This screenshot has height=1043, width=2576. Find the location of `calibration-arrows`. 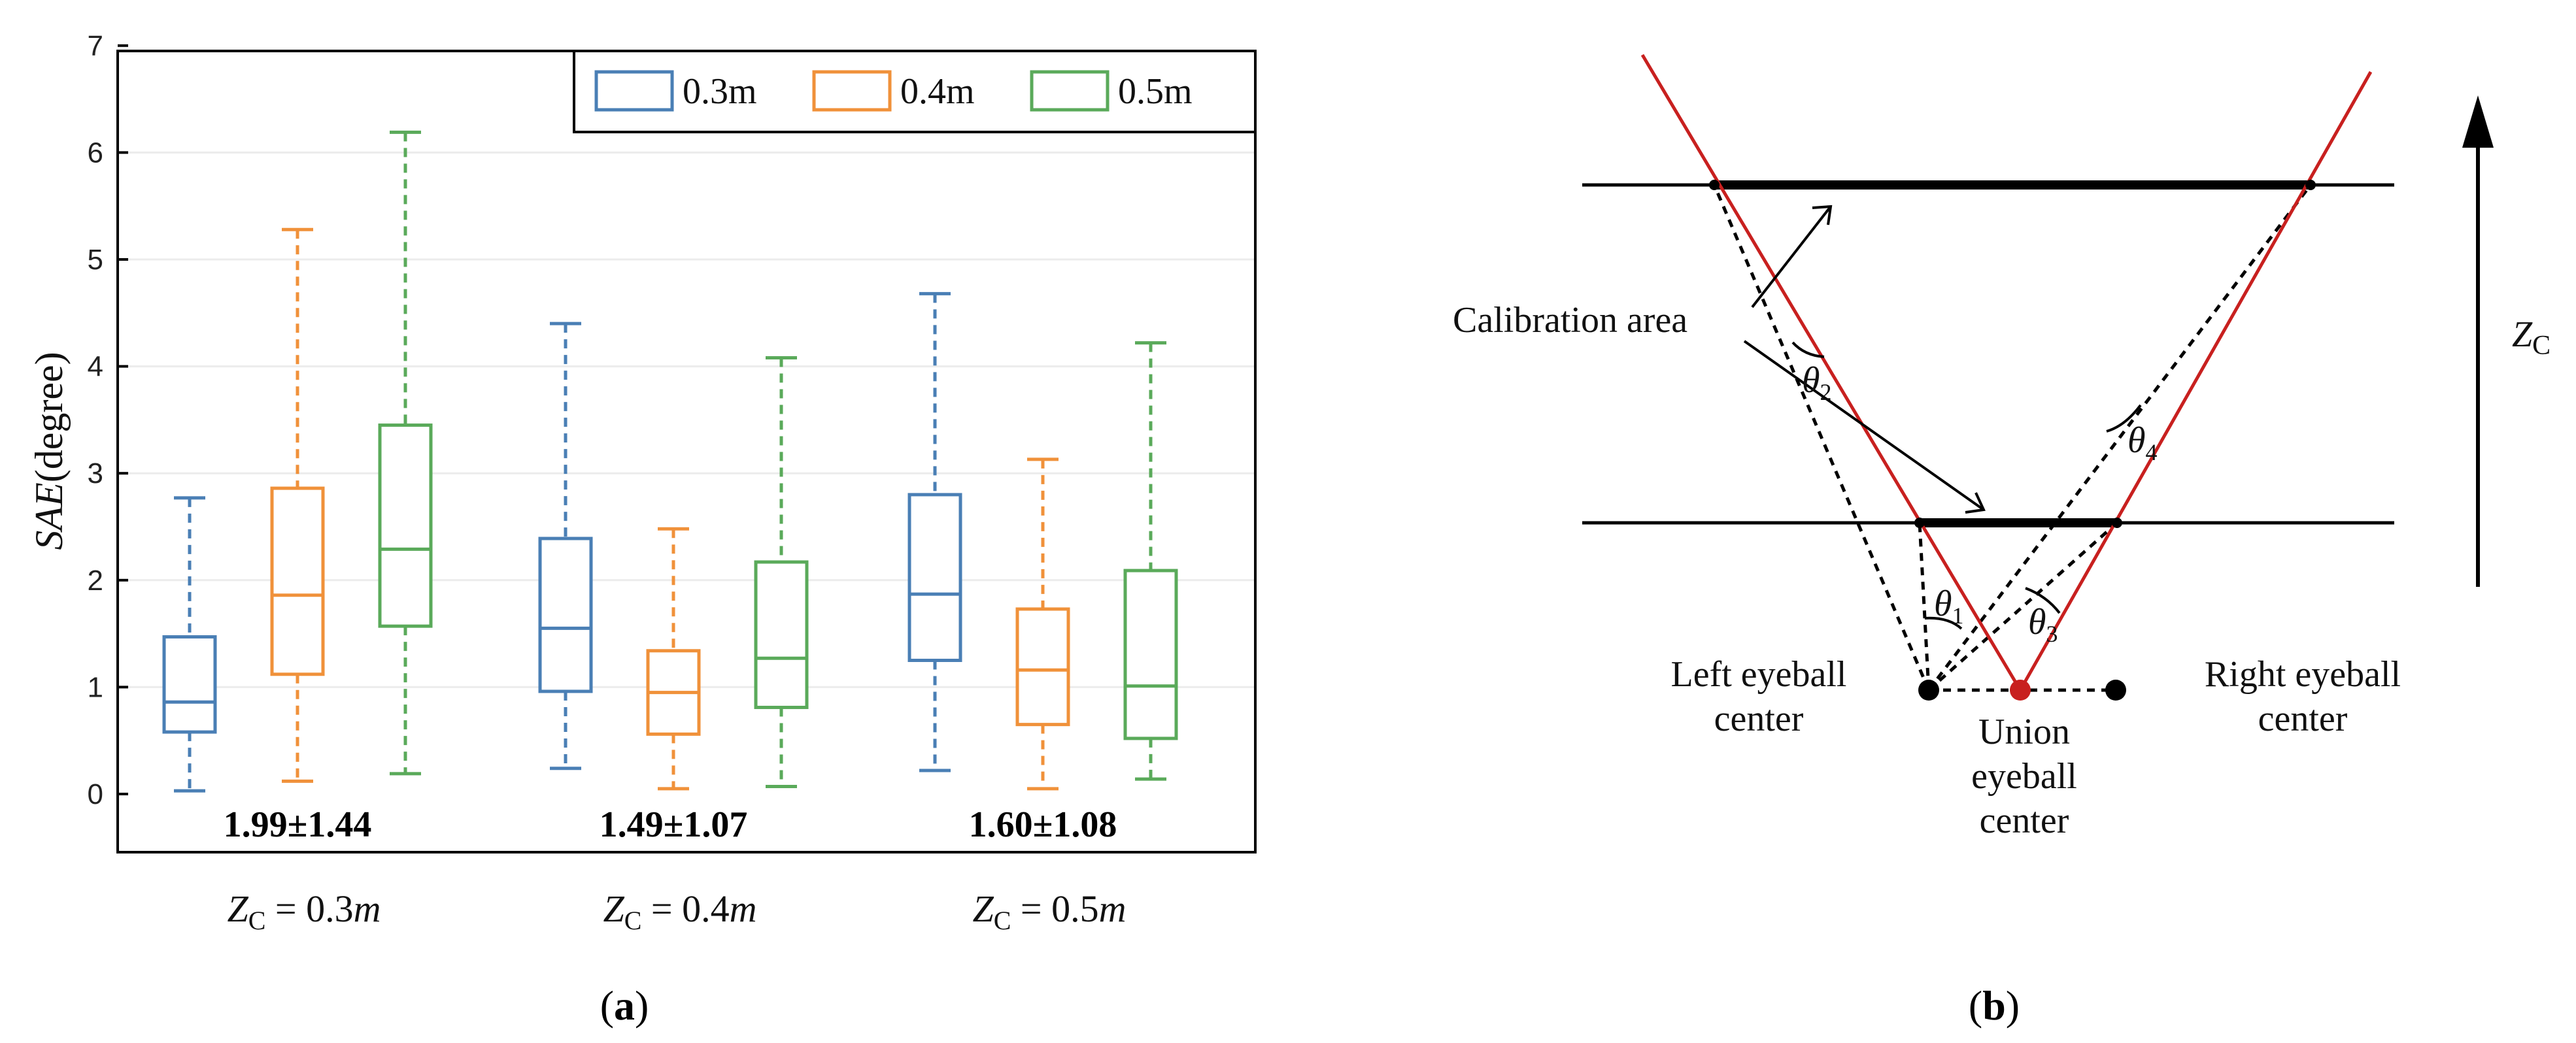

calibration-arrows is located at coordinates (1864, 360).